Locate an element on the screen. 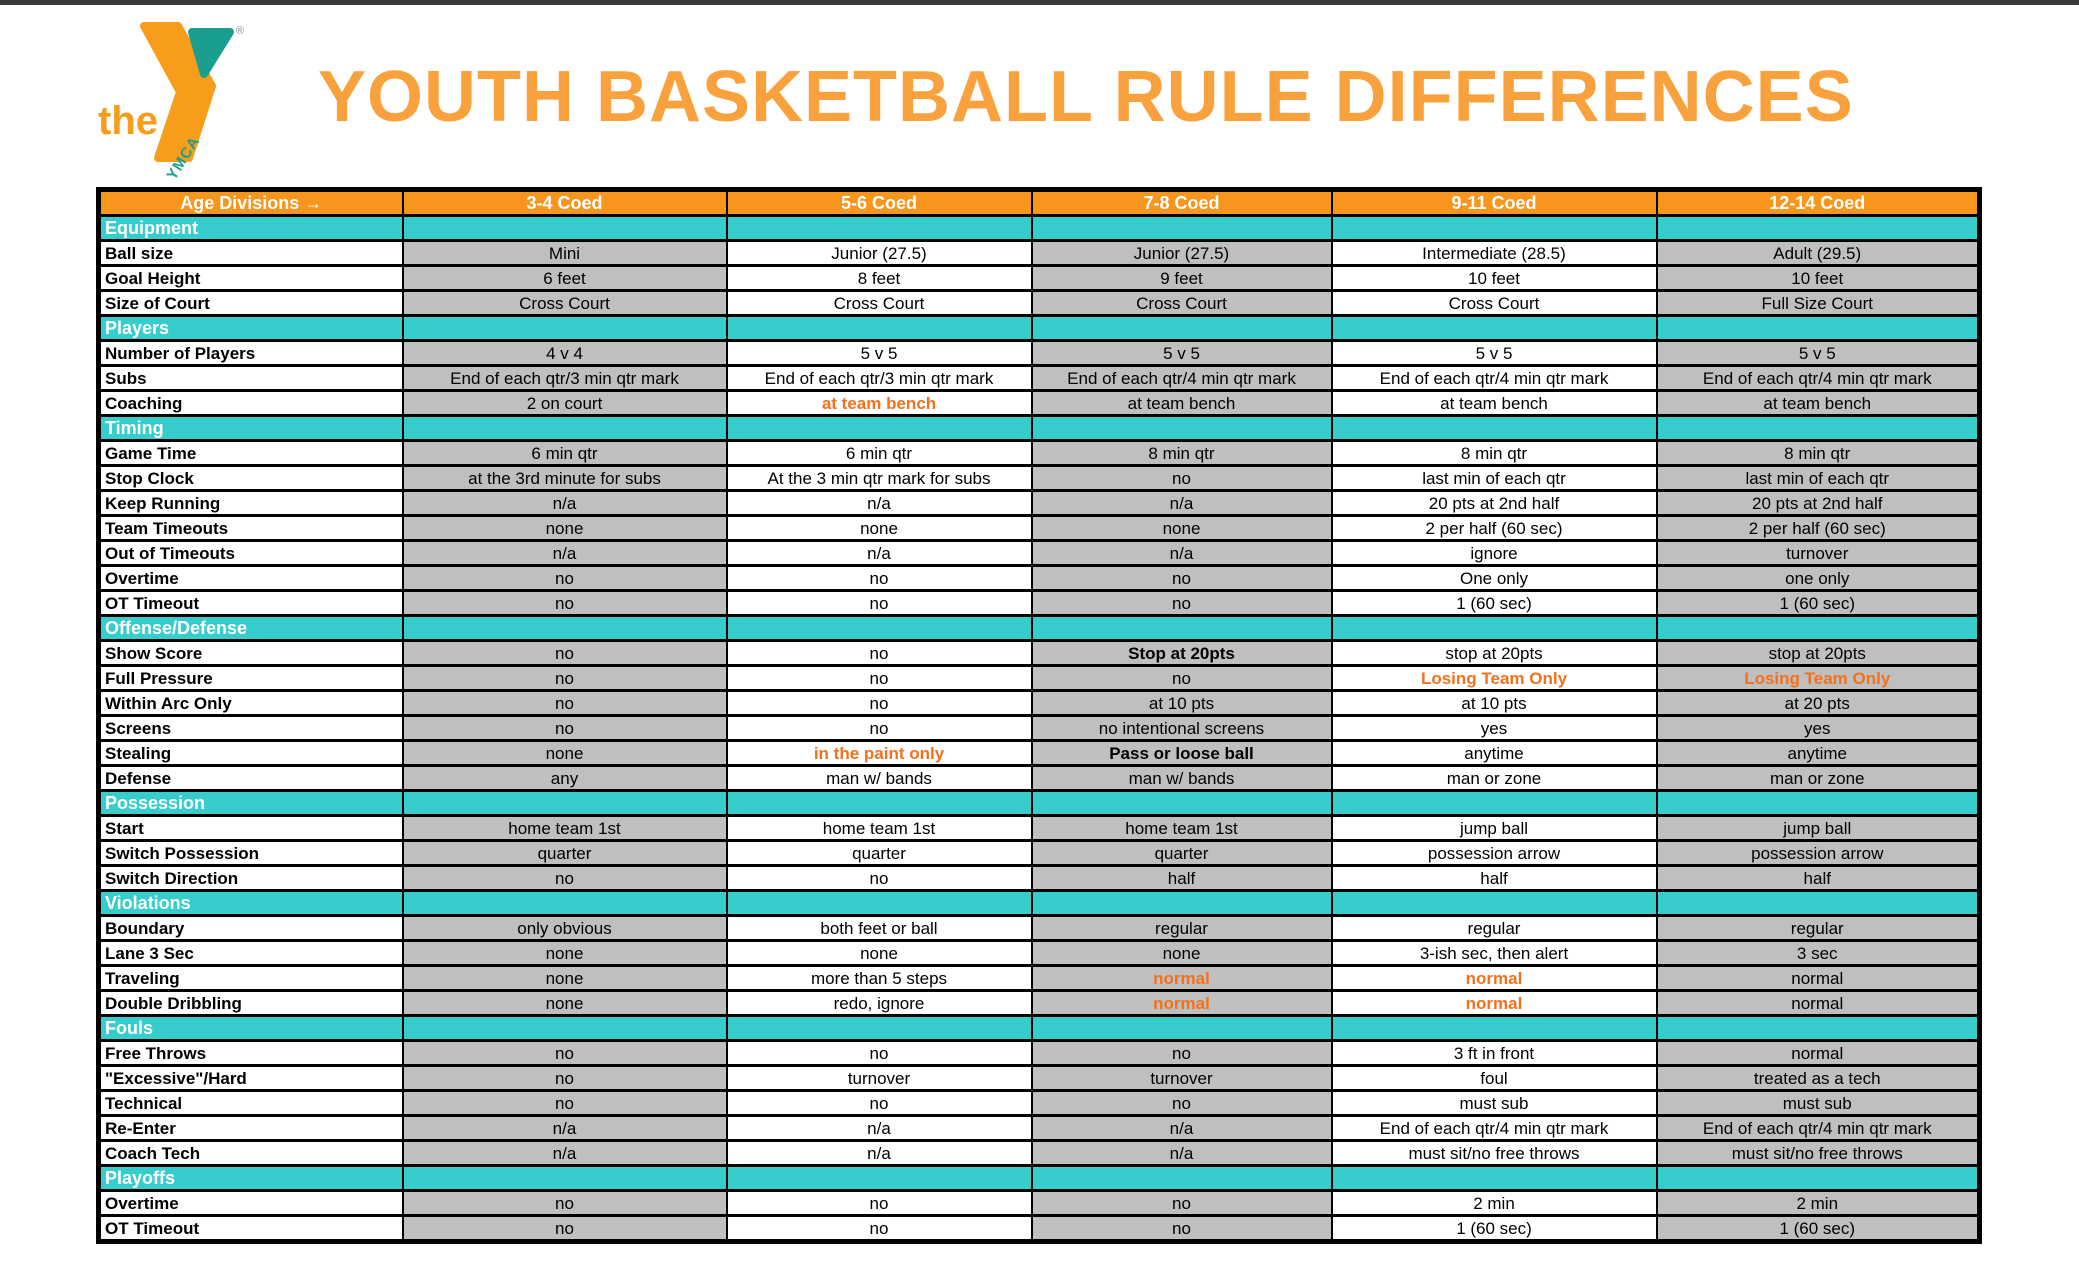 This screenshot has width=2079, height=1266. top-border is located at coordinates (1039, 2).